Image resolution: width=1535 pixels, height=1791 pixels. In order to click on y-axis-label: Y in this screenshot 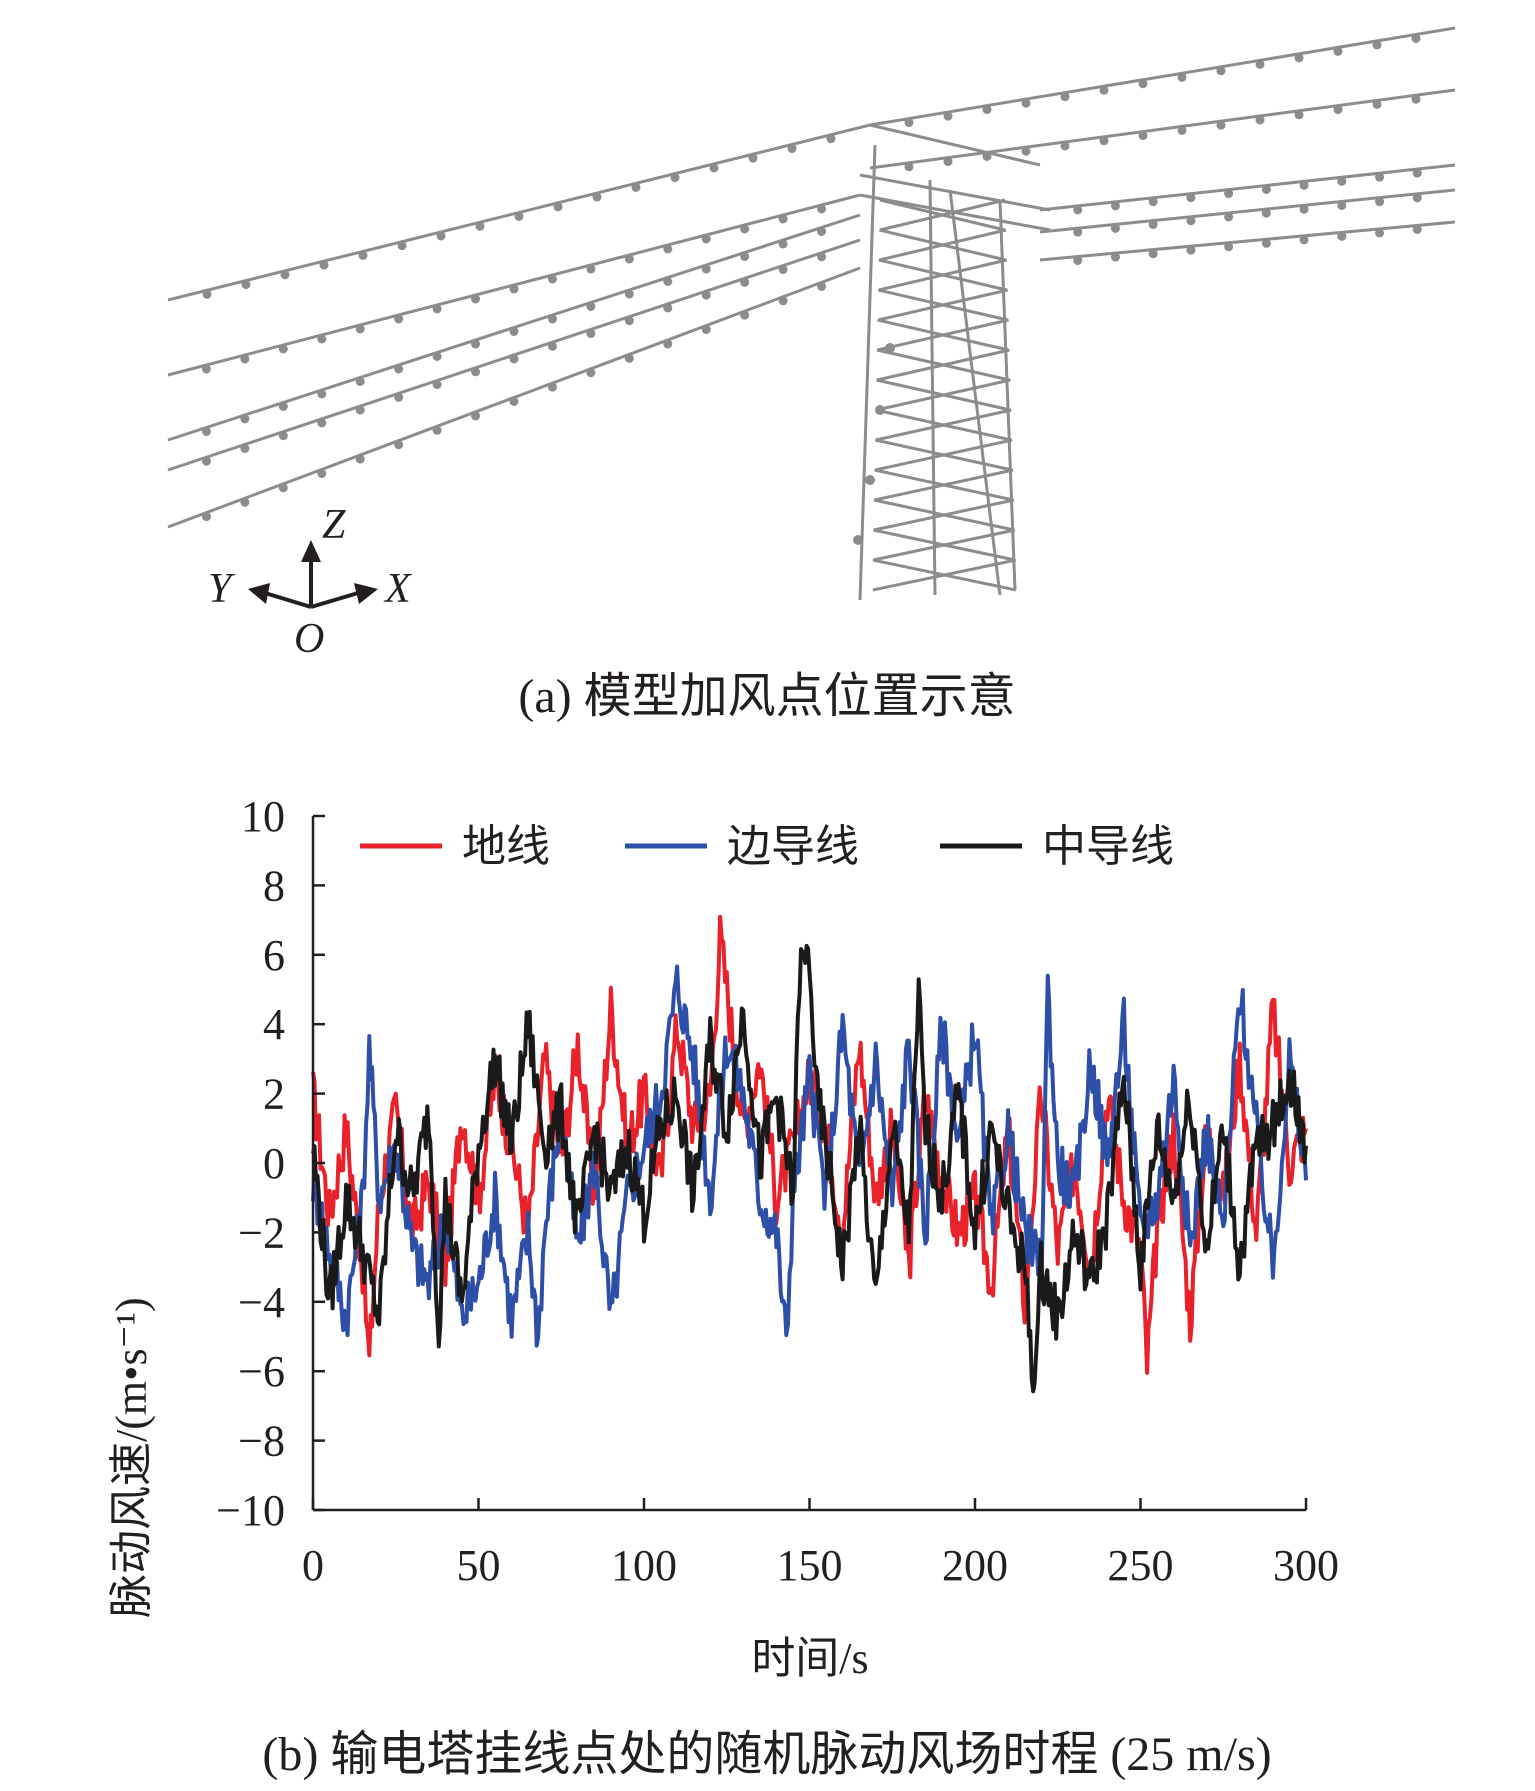, I will do `click(222, 589)`.